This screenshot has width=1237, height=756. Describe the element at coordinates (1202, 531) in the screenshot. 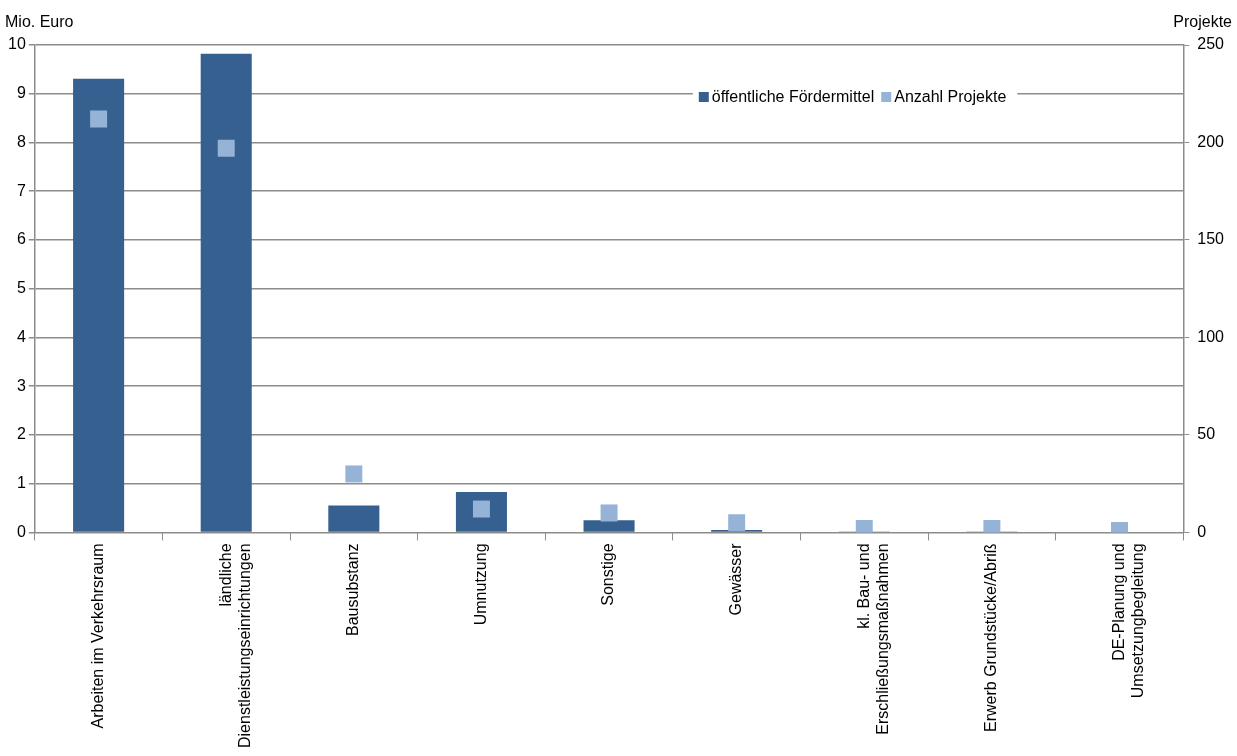

I see `y2-tick-label: 0` at that location.